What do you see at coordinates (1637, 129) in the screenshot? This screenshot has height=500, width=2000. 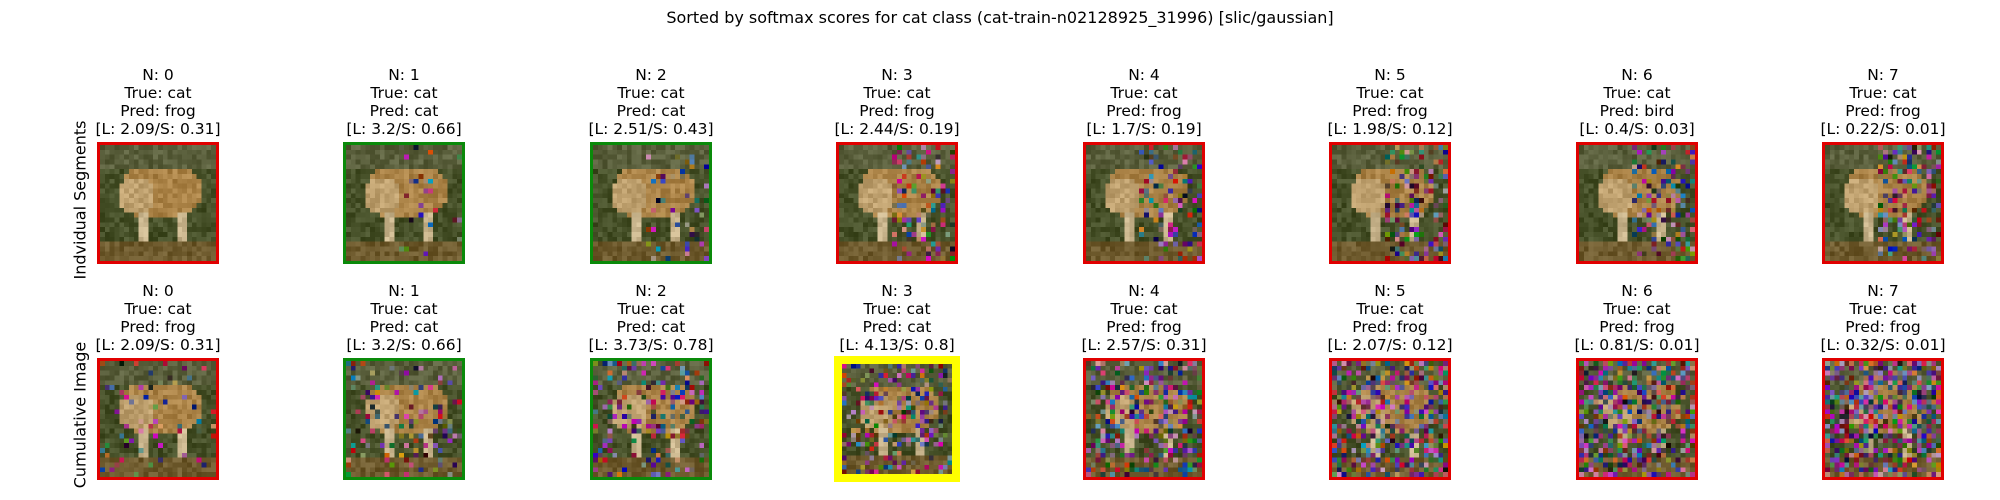 I see `score-label: [L: 0.4/S: 0.03]` at bounding box center [1637, 129].